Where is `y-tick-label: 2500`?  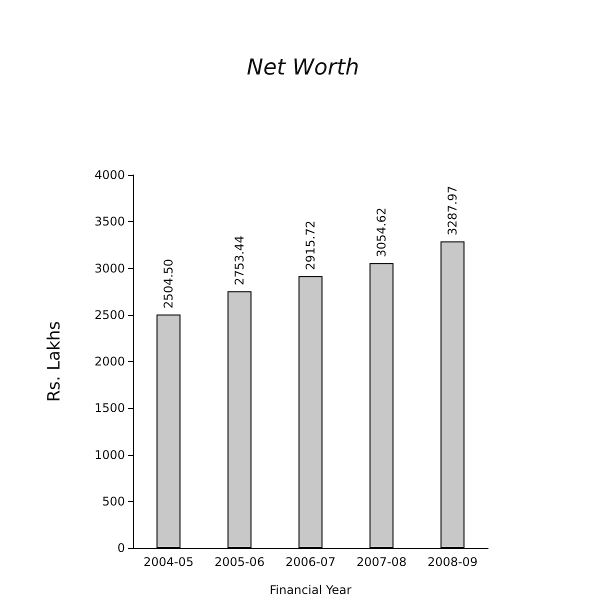 y-tick-label: 2500 is located at coordinates (109, 315).